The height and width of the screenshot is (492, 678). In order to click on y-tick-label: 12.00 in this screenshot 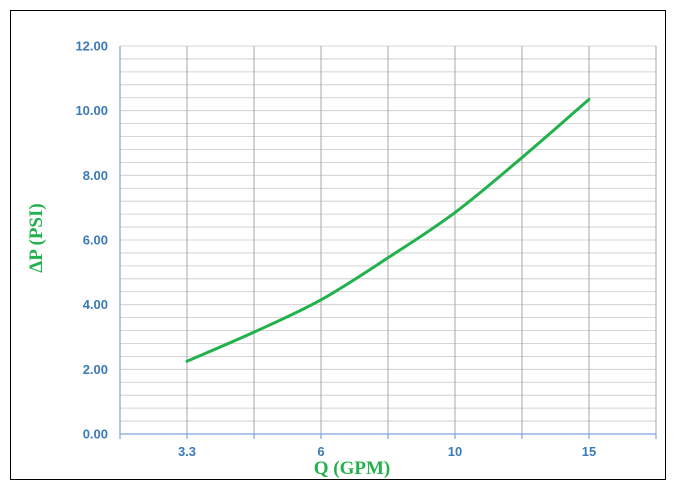, I will do `click(91, 46)`.